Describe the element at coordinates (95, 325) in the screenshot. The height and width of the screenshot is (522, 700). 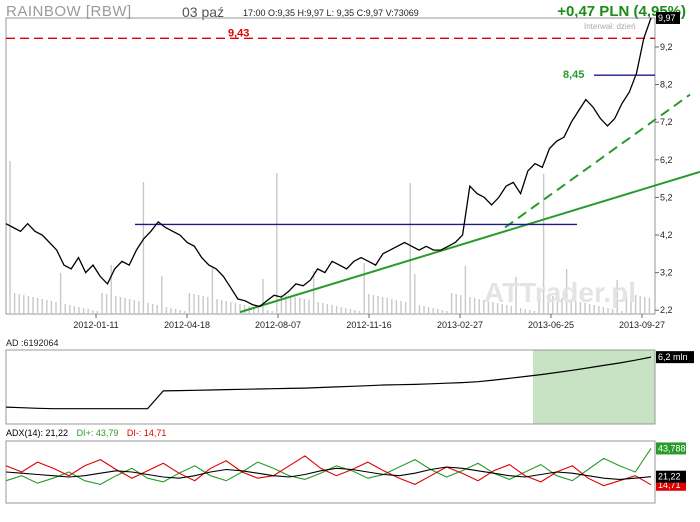
I see `price-x-tick-label: 2012-01-11` at that location.